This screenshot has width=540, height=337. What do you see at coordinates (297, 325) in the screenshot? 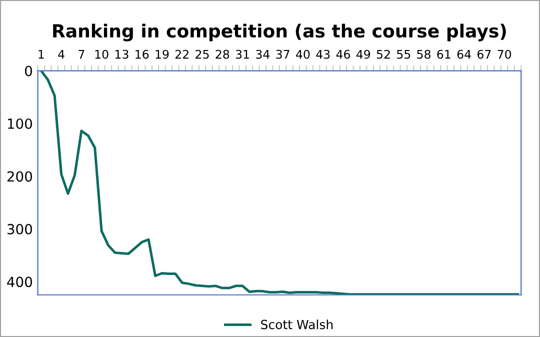
I see `legend-label: Scott Walsh` at bounding box center [297, 325].